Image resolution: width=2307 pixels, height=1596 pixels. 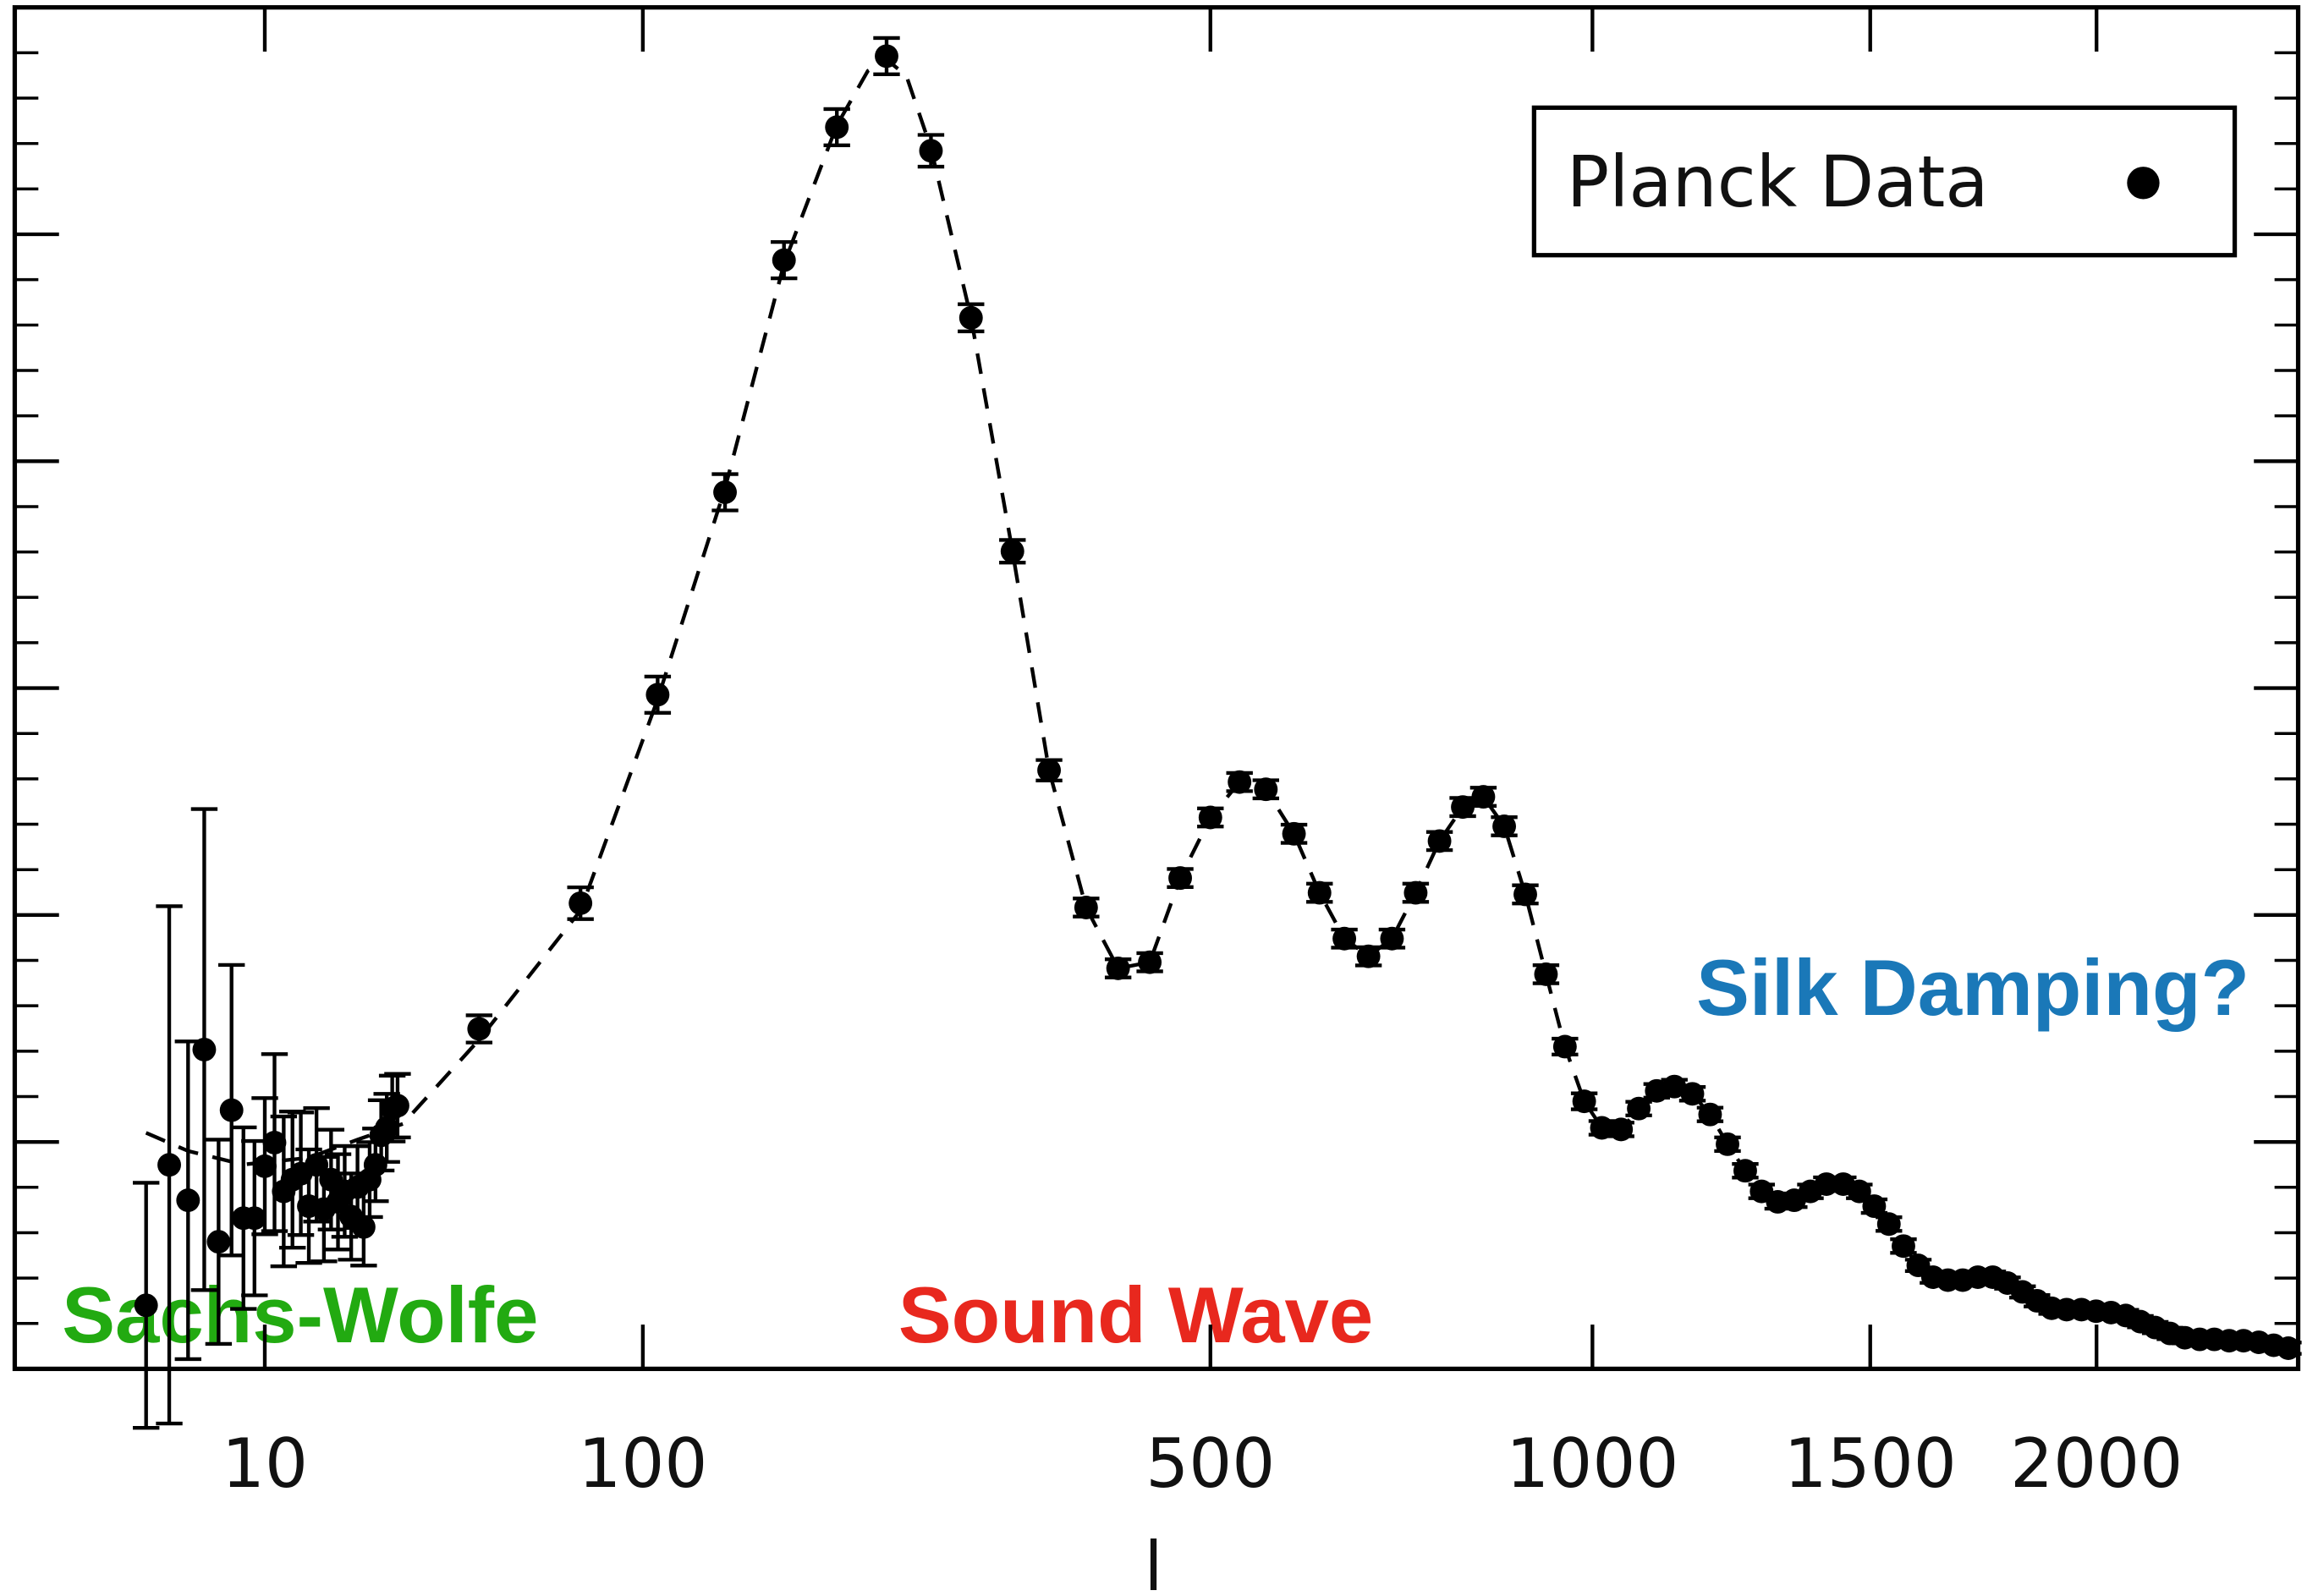 What do you see at coordinates (1972, 987) in the screenshot?
I see `annotation: Silk Damping?` at bounding box center [1972, 987].